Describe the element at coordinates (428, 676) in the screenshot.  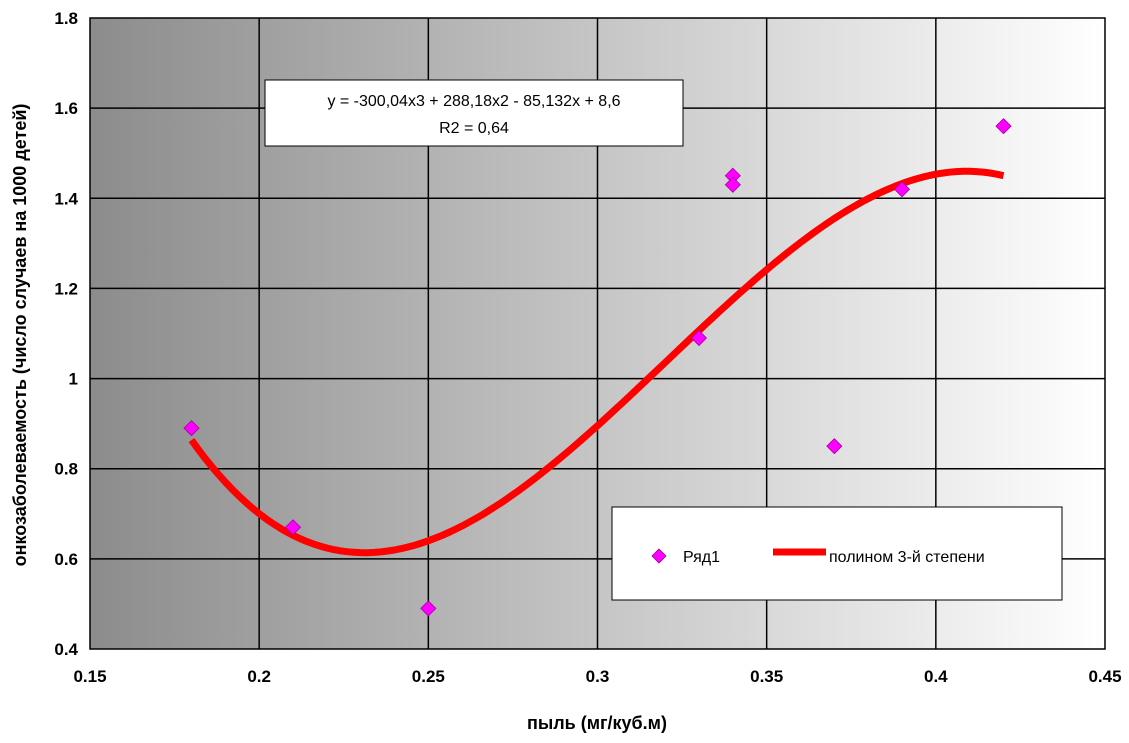
I see `x-tick-label: 0.25` at that location.